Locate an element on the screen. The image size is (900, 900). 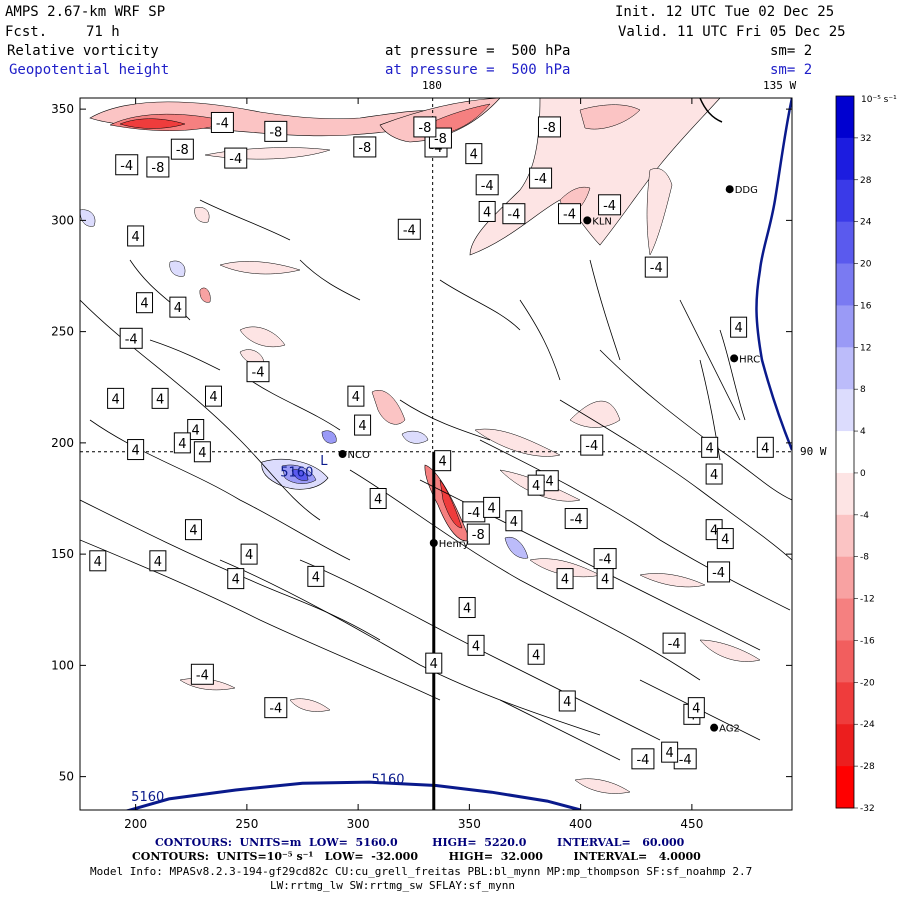
lon-label-135w: 135 W is located at coordinates (780, 85).